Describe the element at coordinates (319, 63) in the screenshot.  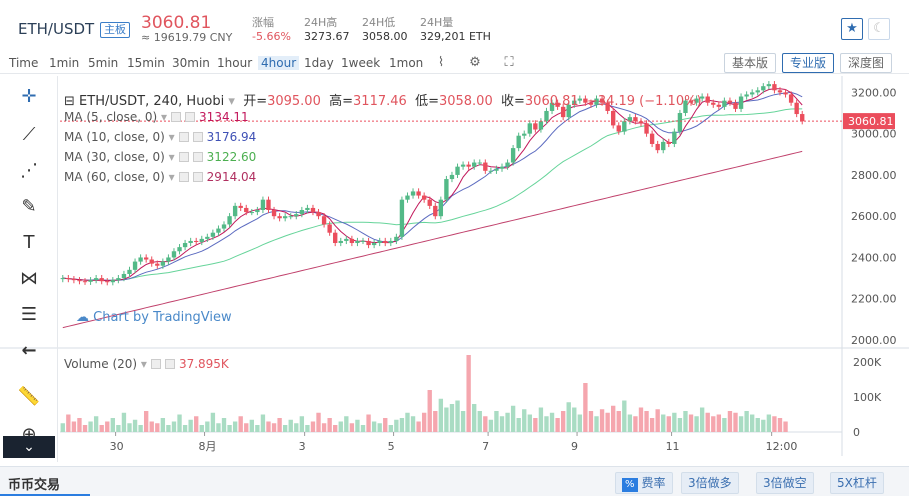
I see `tf-1day: 1day` at that location.